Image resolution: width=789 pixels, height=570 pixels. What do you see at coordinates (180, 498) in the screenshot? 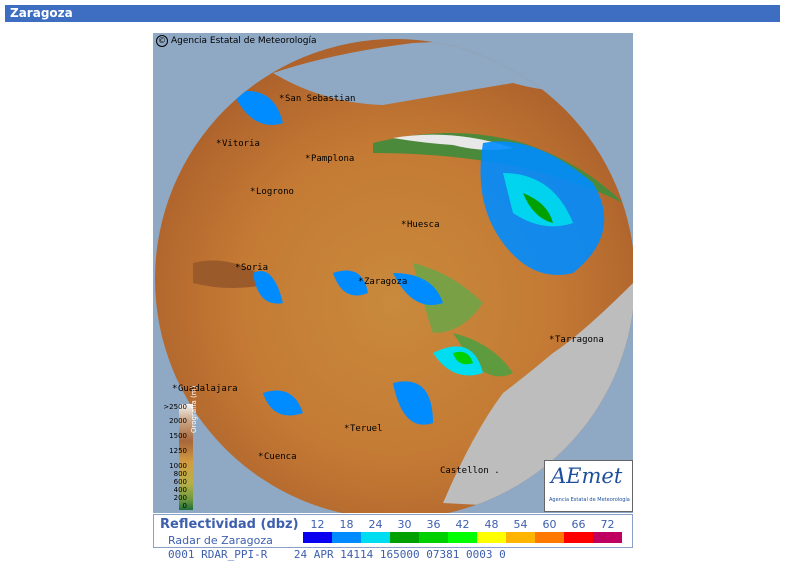
I see `elevation-label: 200` at bounding box center [180, 498].